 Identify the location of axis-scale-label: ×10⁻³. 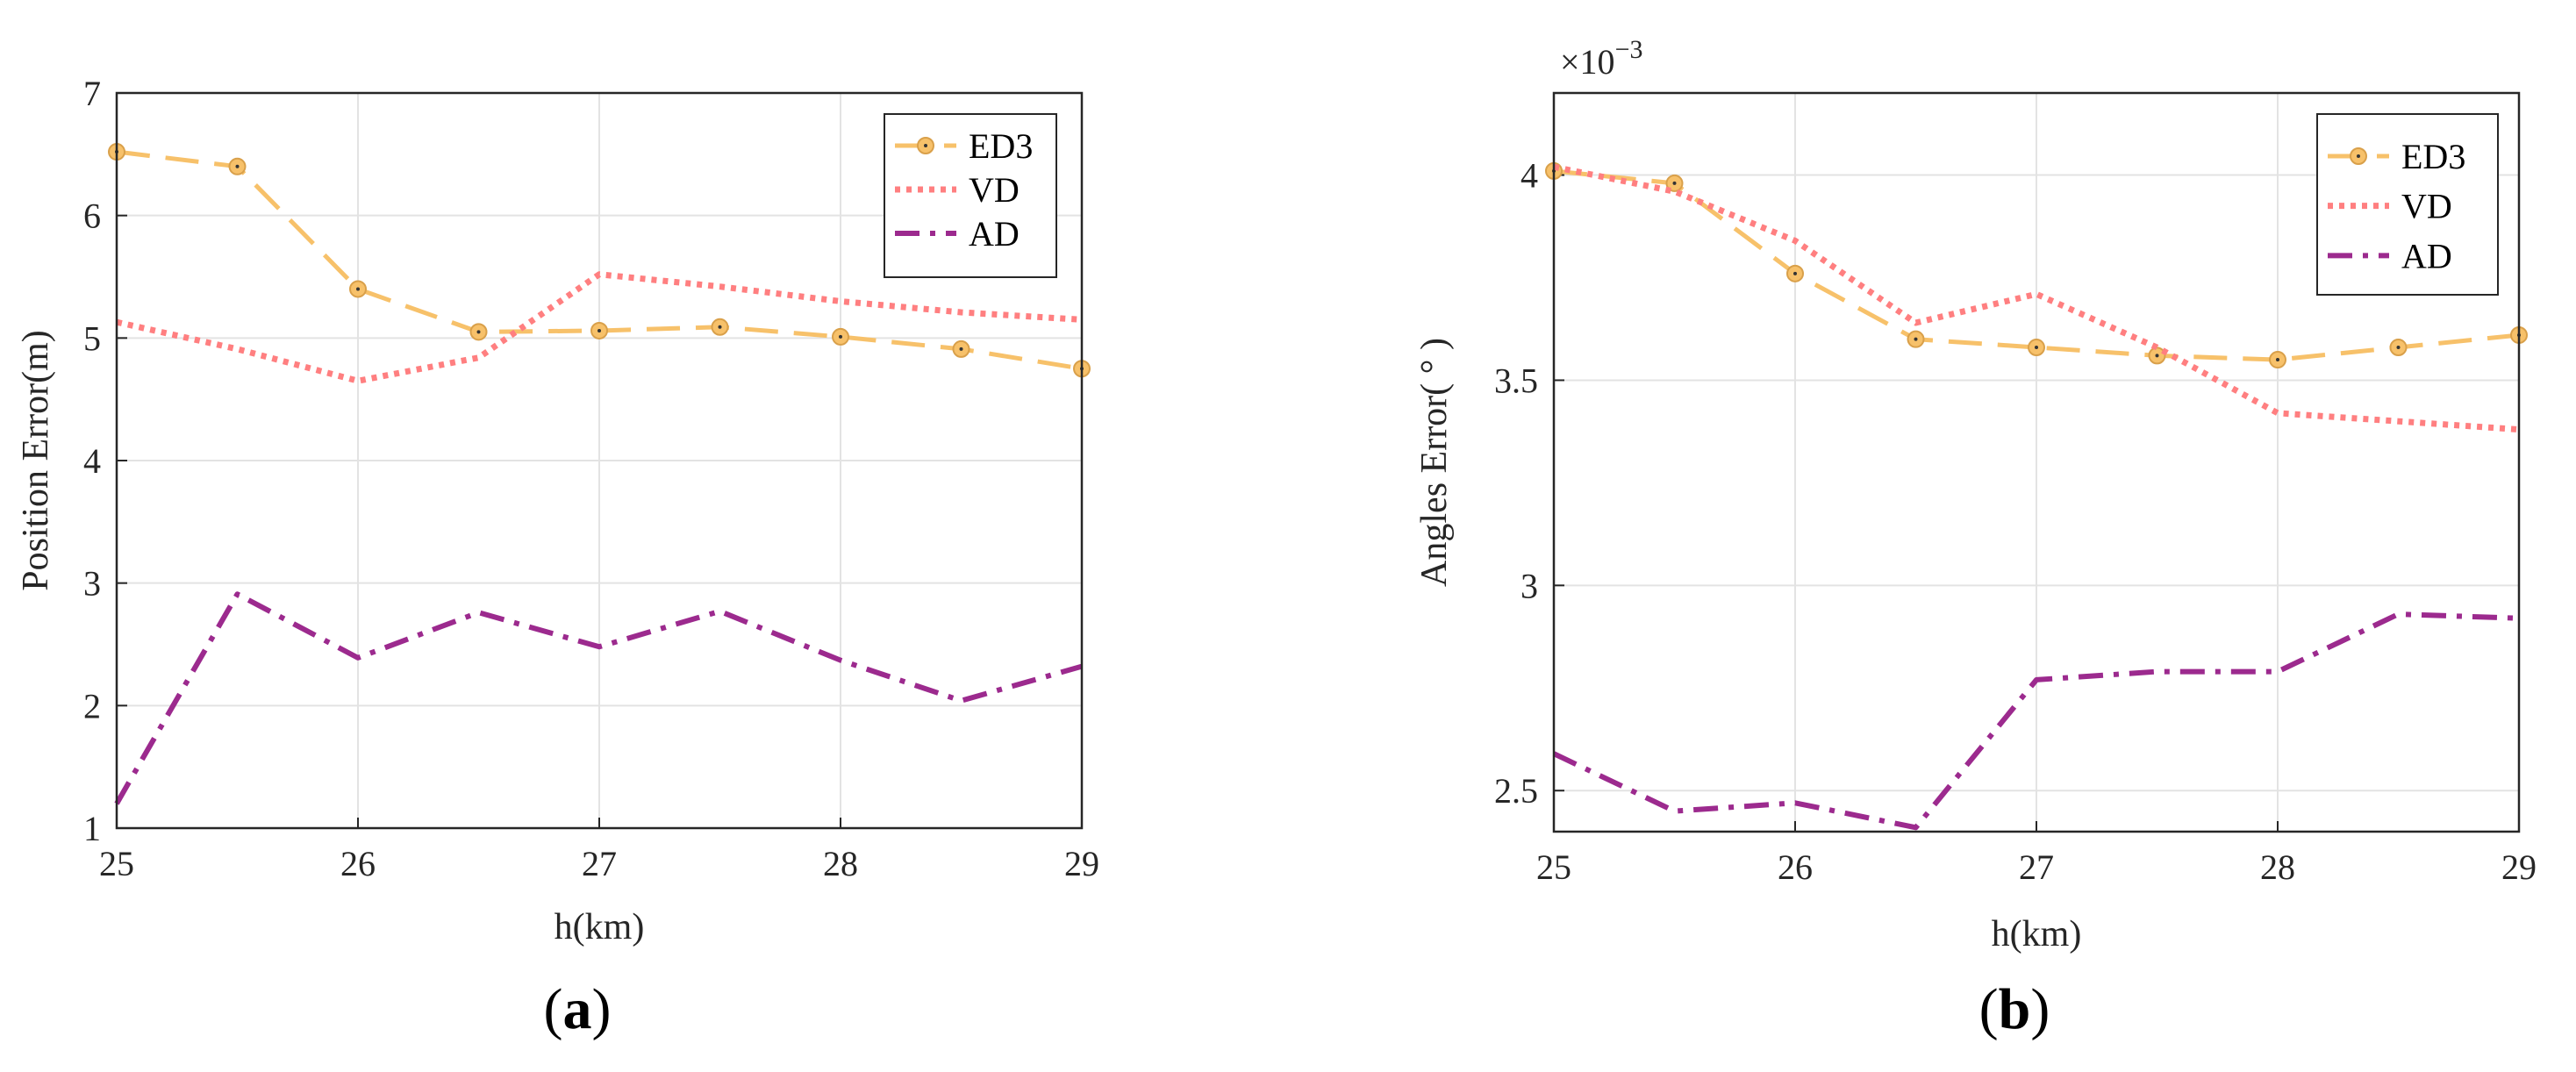
(1601, 58).